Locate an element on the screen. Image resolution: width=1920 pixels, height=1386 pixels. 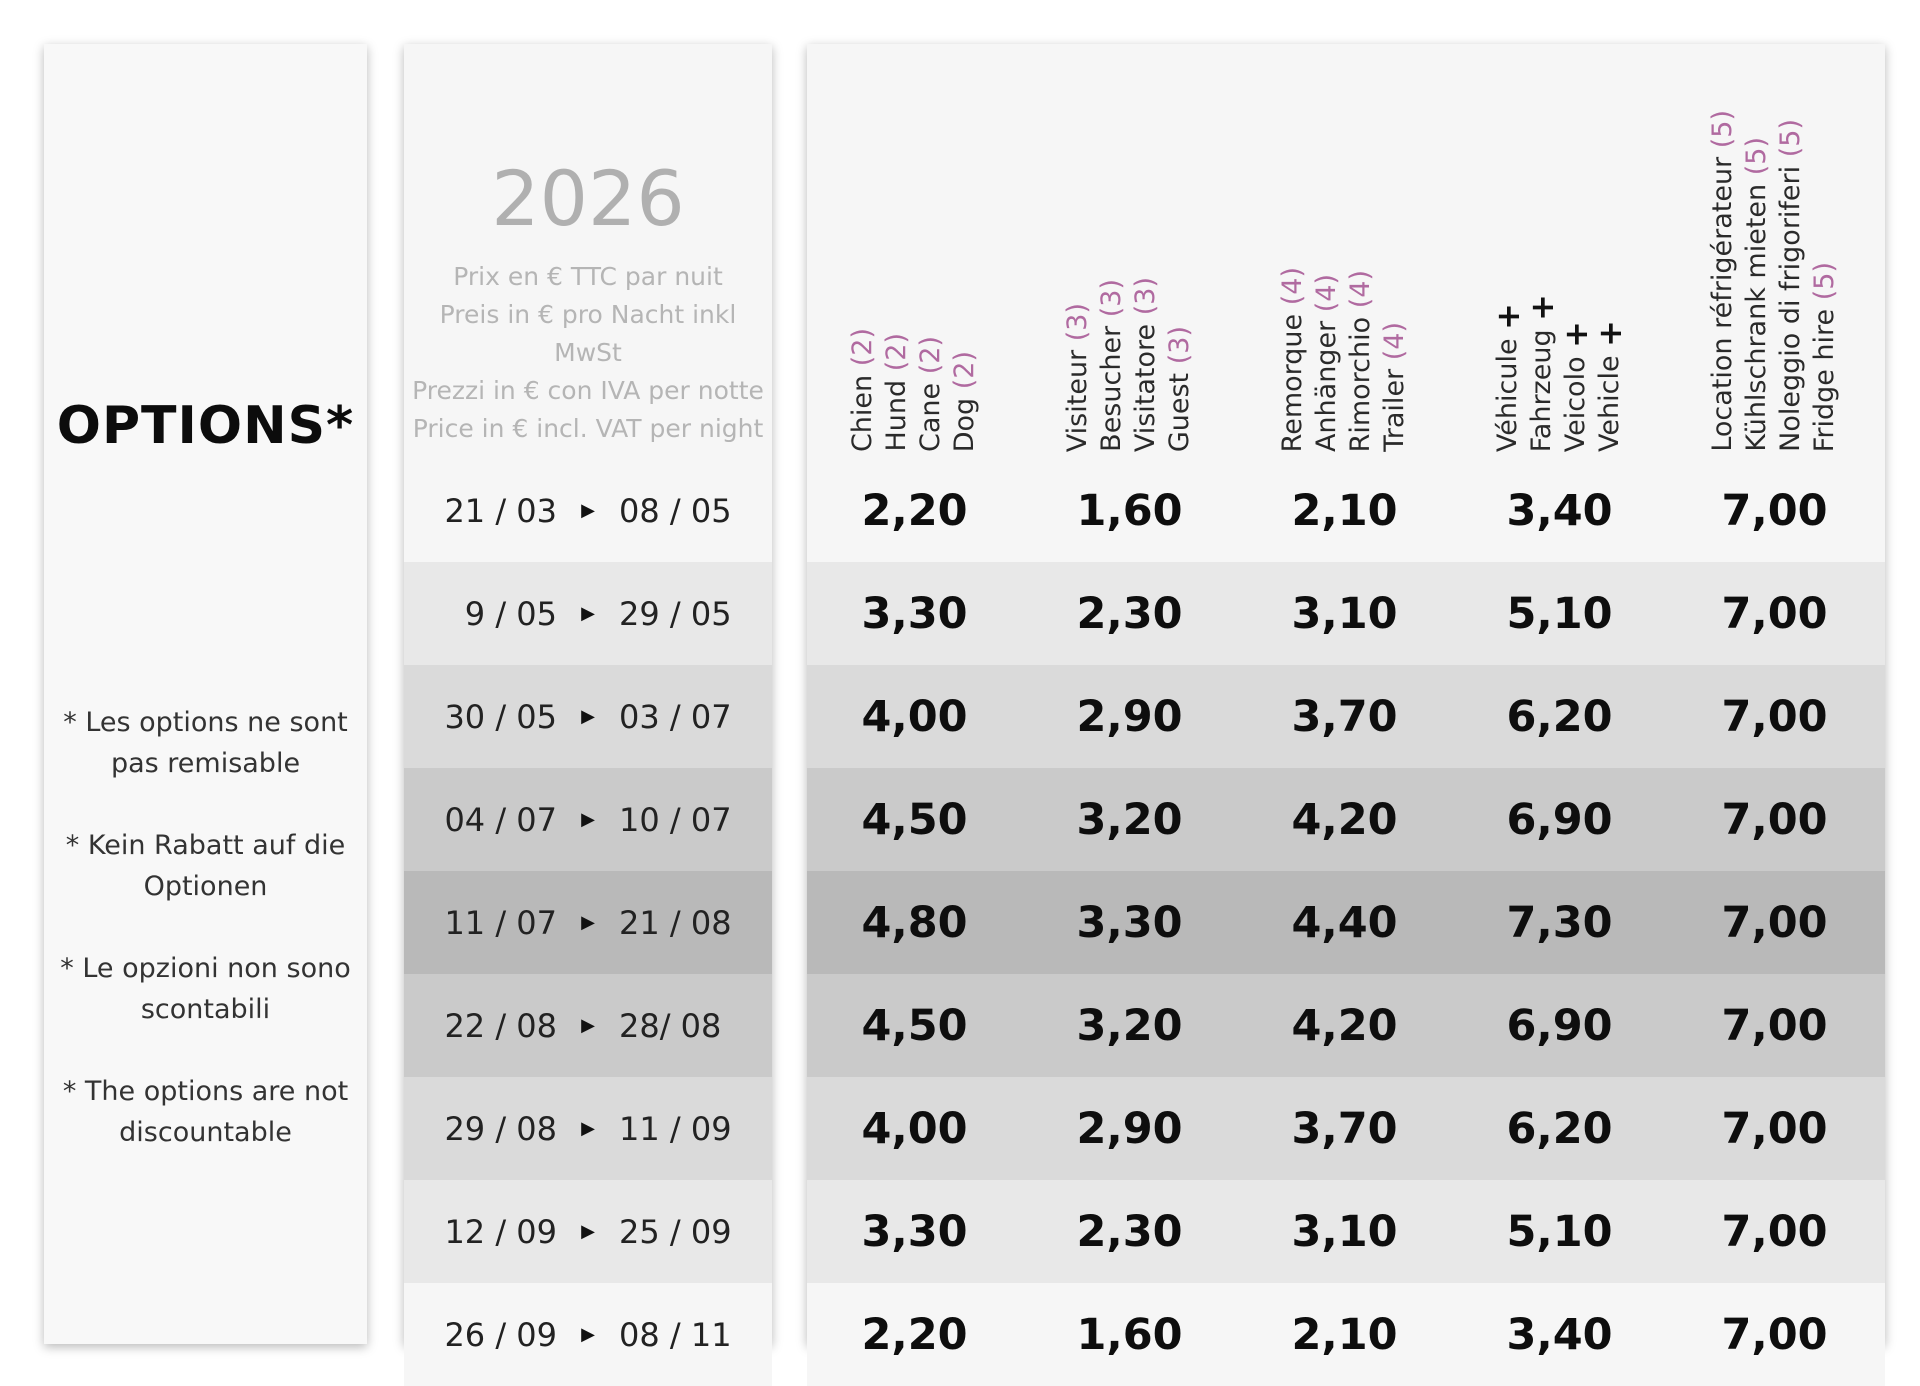
header-line: Dog (2) is located at coordinates (965, 401).